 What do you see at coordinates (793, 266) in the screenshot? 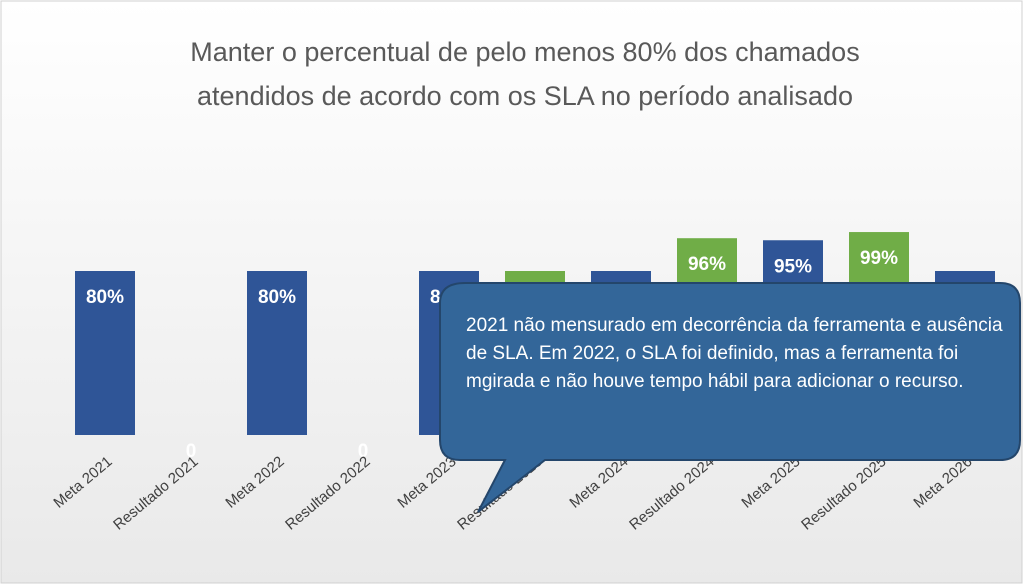
I see `value-label: 95%` at bounding box center [793, 266].